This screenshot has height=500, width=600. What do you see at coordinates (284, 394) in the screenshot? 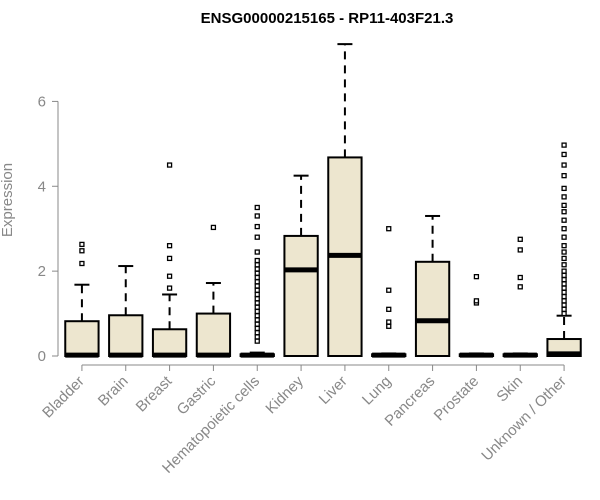
I see `x-tick-label: Kidney` at bounding box center [284, 394].